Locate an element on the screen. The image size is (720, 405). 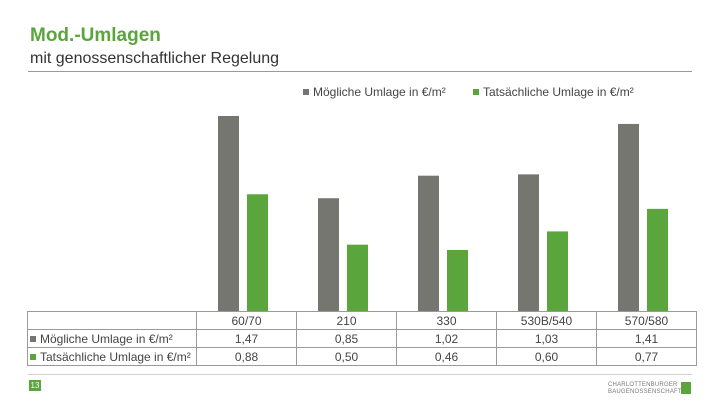
table-row-categories: 60/70 210 330 530B/540 570/580 is located at coordinates (362, 320).